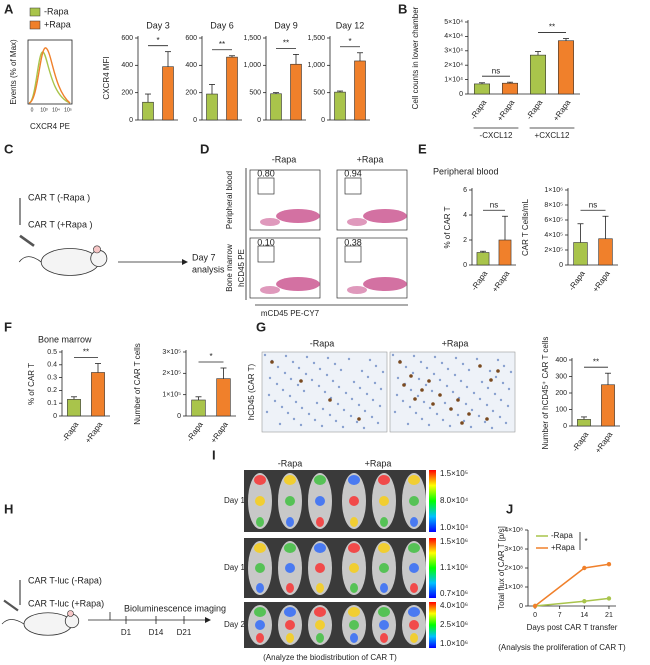 The height and width of the screenshot is (665, 650). What do you see at coordinates (513, 549) in the screenshot?
I see `y-tick-label: 3×10⁸` at bounding box center [513, 549].